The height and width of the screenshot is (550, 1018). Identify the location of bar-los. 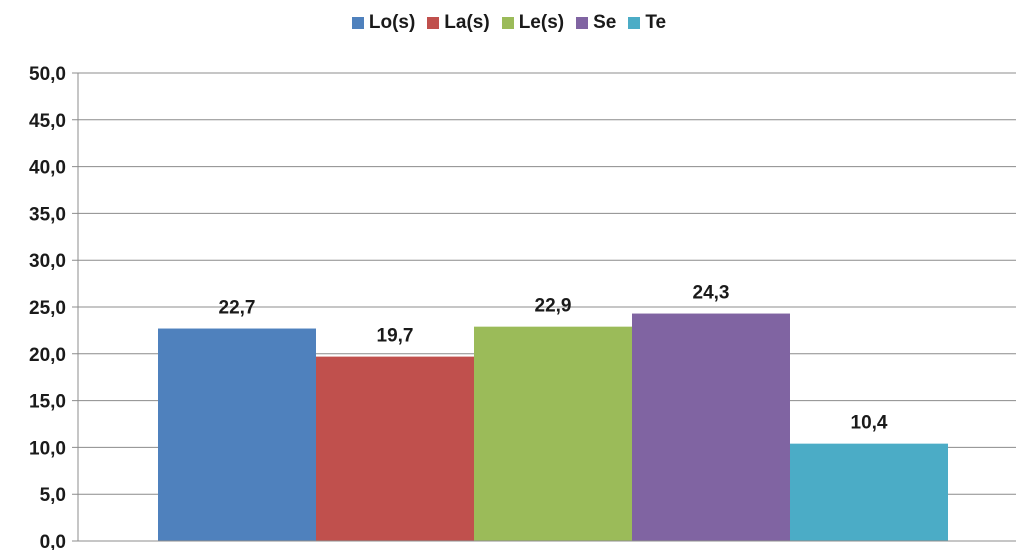
(237, 434).